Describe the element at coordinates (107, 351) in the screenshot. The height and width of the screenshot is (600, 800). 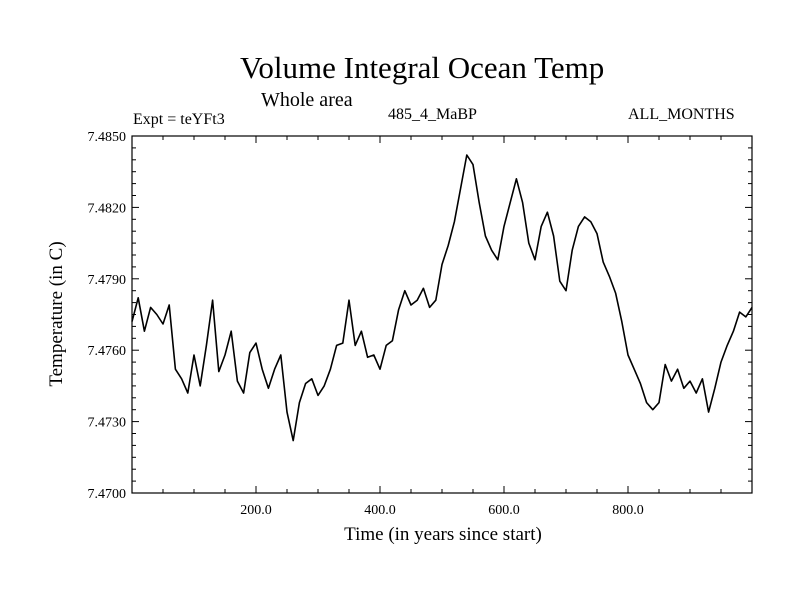
I see `y-tick-label: 7.4760` at that location.